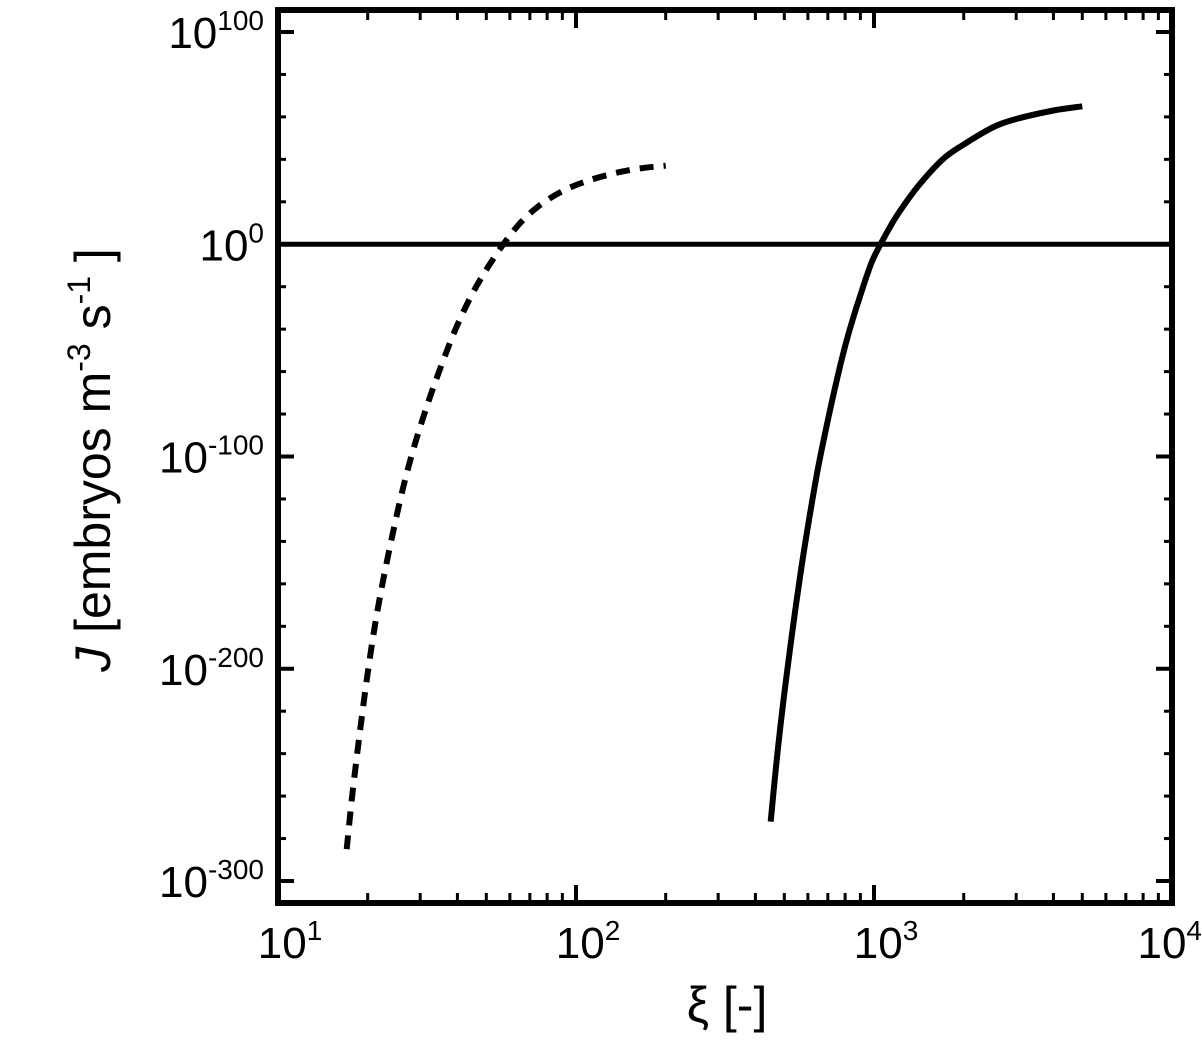  What do you see at coordinates (79, 290) in the screenshot?
I see `y-axis-exp2: -1` at bounding box center [79, 290].